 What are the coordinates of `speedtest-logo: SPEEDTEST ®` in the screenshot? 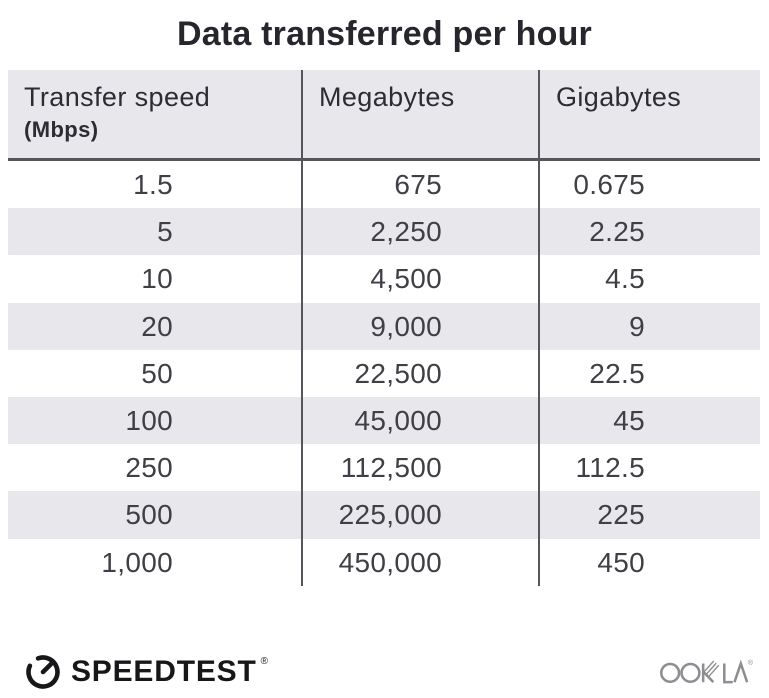 It's located at (146, 672).